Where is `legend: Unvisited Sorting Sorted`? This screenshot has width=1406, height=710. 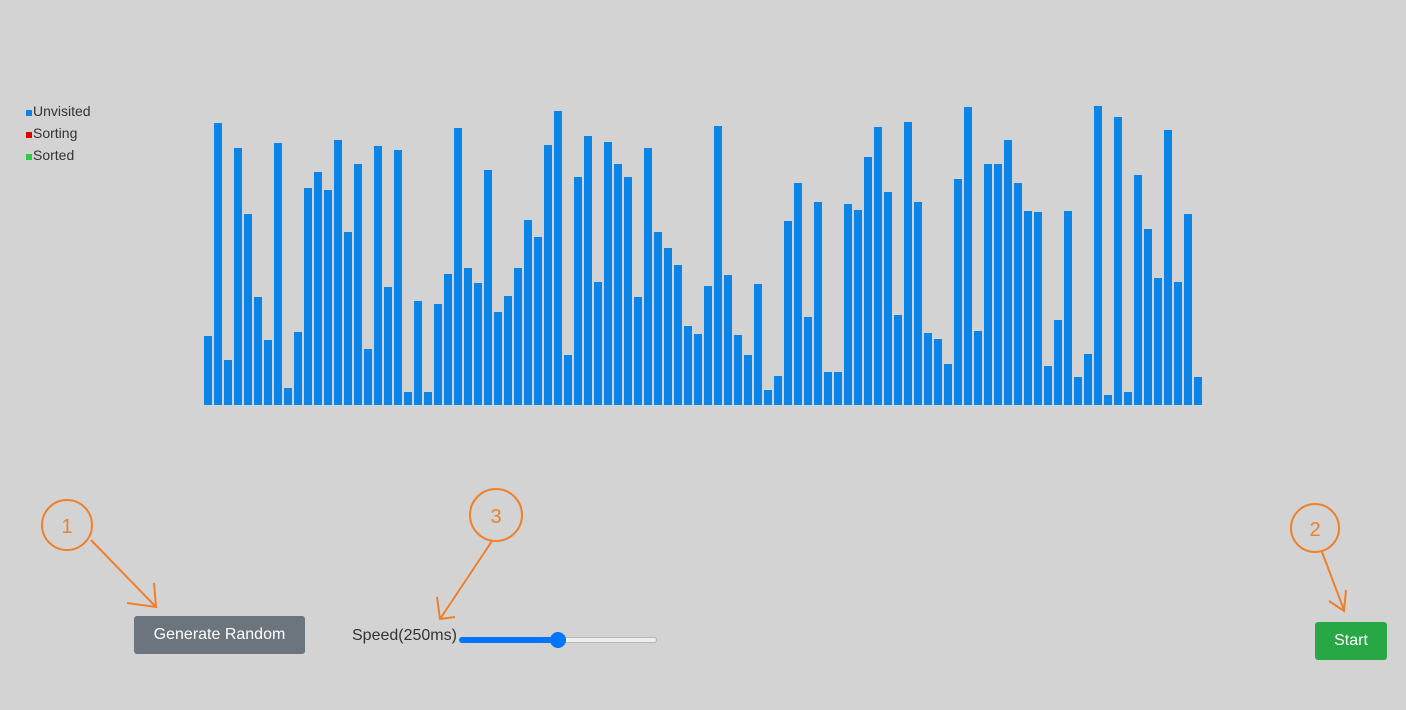
legend: Unvisited Sorting Sorted is located at coordinates (58, 133).